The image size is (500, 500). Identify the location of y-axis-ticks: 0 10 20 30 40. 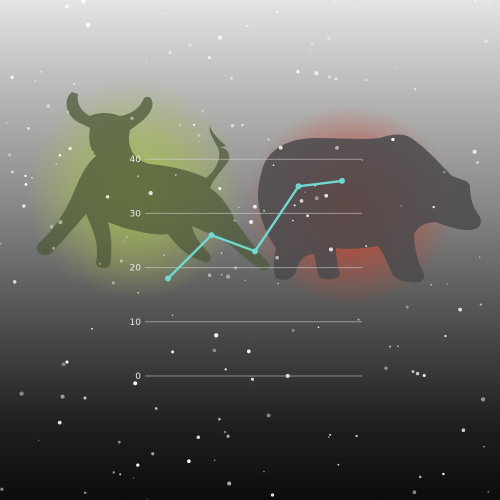
(136, 268).